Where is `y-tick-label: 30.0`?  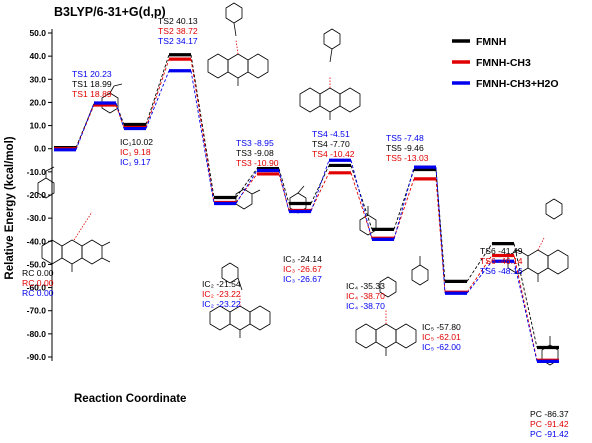 y-tick-label: 30.0 is located at coordinates (37, 79).